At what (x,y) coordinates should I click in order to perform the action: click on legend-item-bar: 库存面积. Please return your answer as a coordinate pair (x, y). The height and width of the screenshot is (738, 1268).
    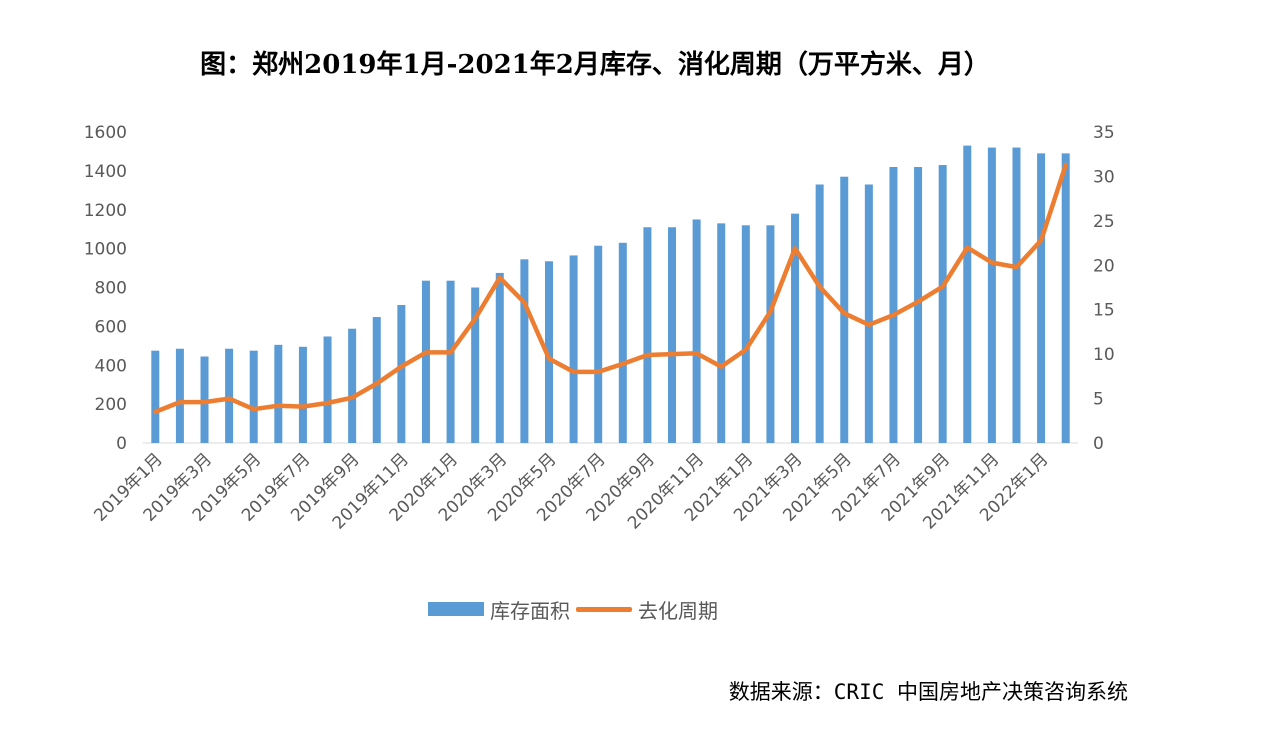
    Looking at the image, I should click on (499, 609).